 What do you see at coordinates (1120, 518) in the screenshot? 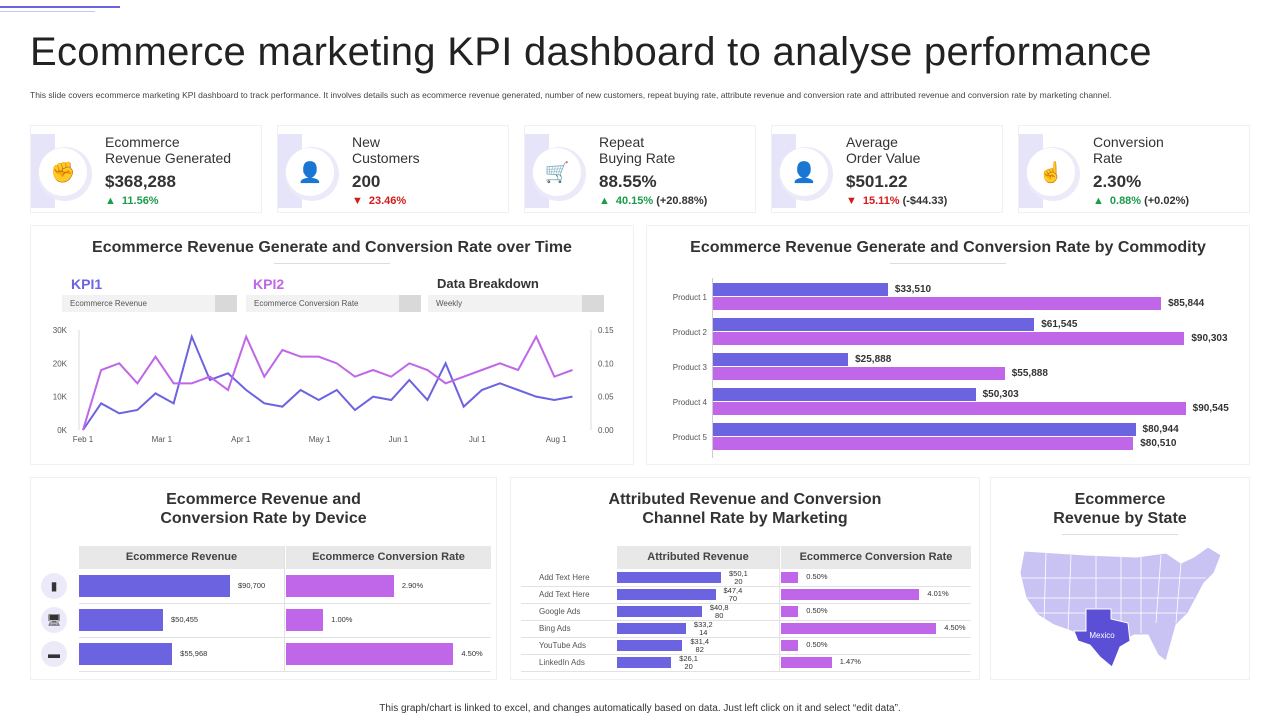
I see `panel-title-line2: Revenue by State` at bounding box center [1120, 518].